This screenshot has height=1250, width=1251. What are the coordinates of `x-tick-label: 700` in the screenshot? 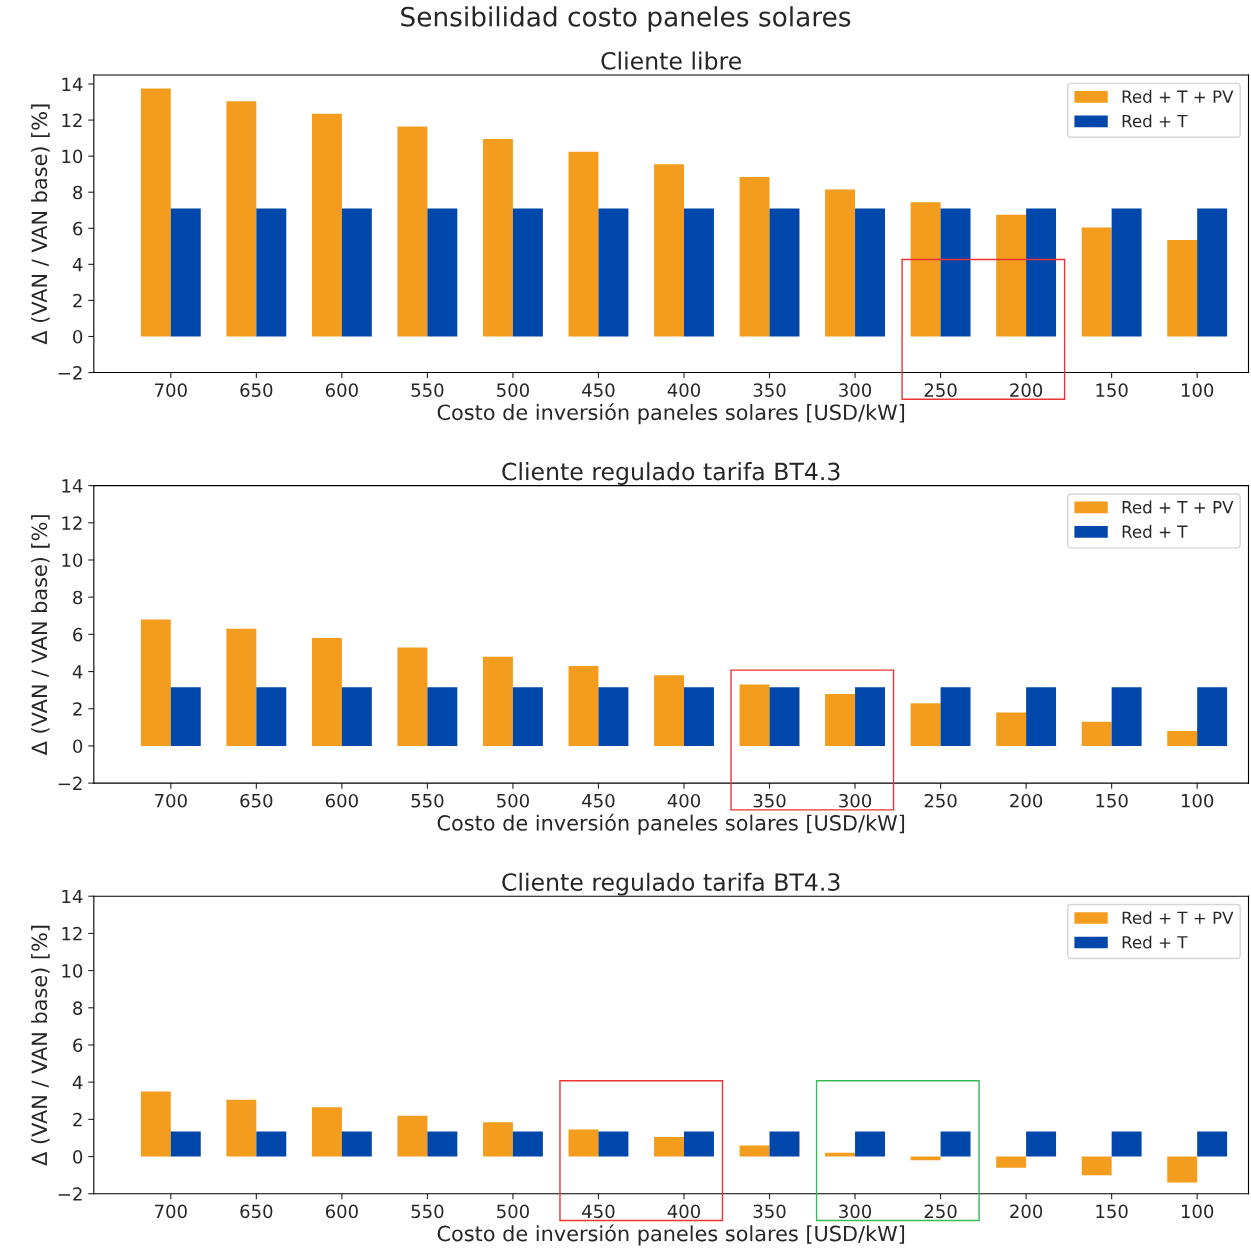 It's located at (171, 1211).